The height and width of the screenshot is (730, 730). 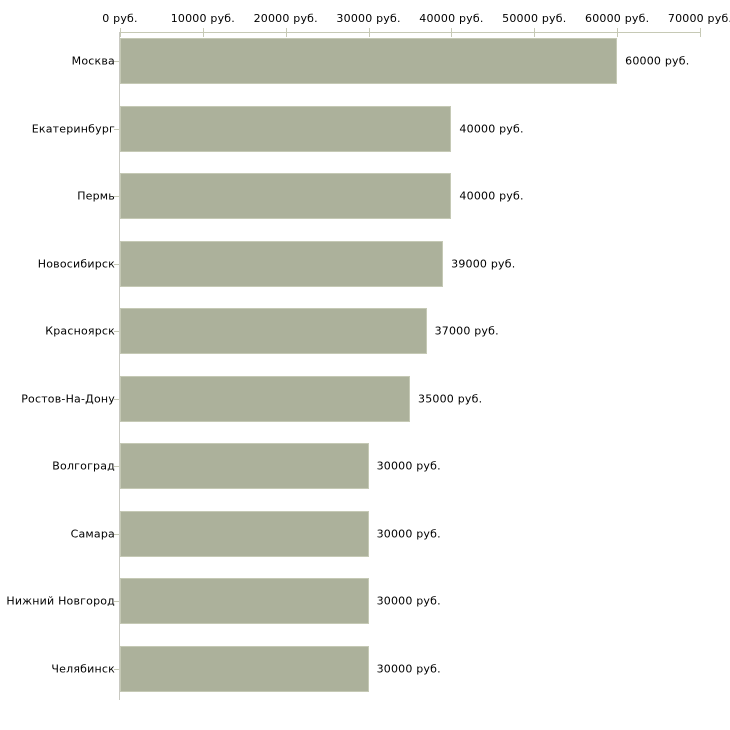 What do you see at coordinates (93, 61) in the screenshot?
I see `category-label: Москва` at bounding box center [93, 61].